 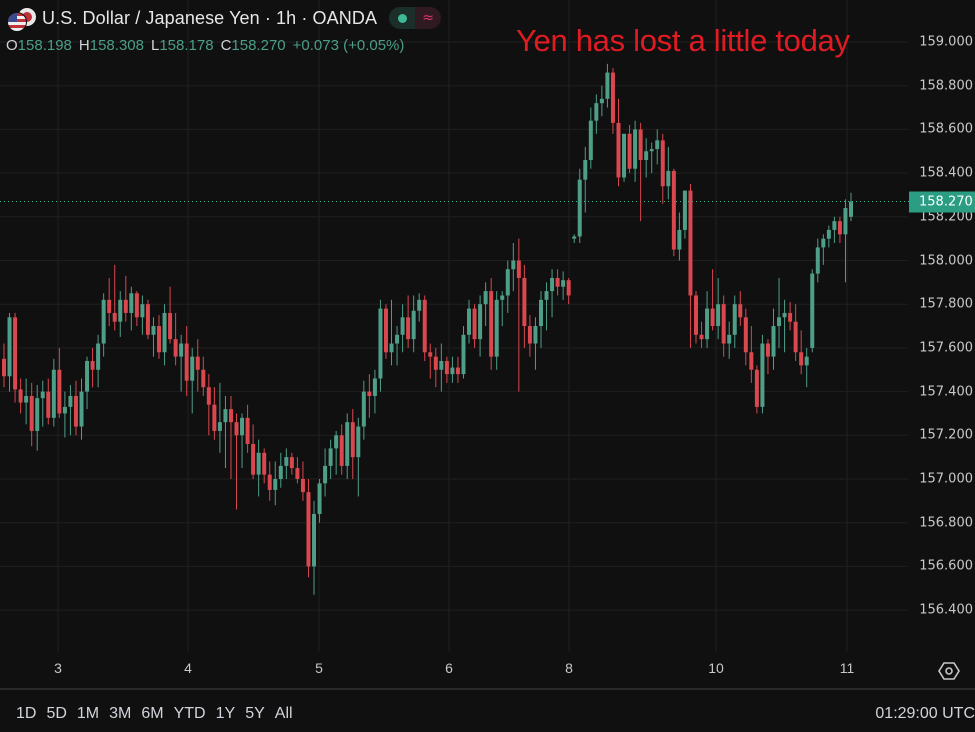 I want to click on close-value: 158.270, so click(x=258, y=45).